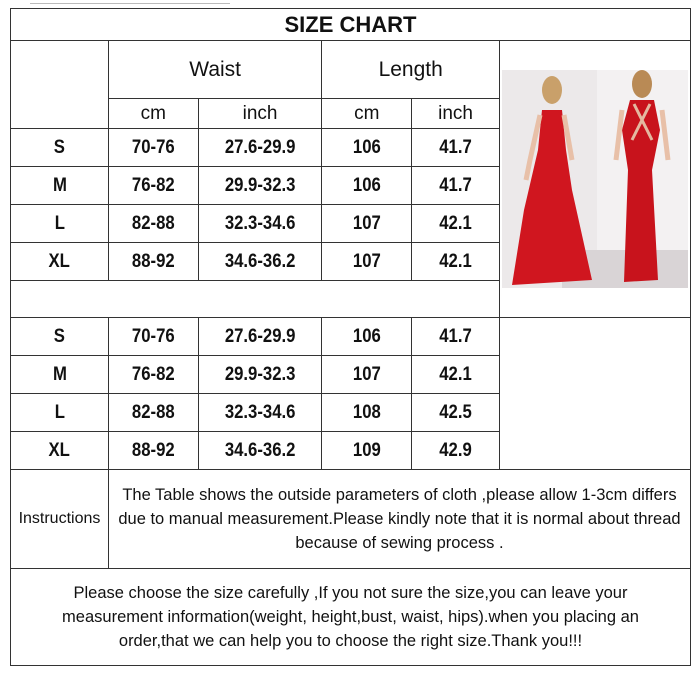 The height and width of the screenshot is (700, 700). I want to click on header-waist: Waist, so click(215, 69).